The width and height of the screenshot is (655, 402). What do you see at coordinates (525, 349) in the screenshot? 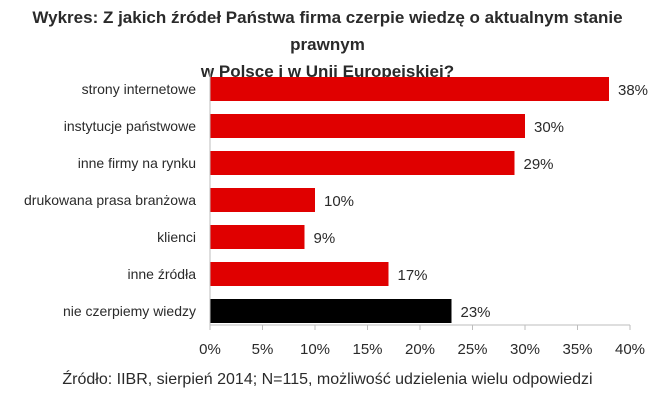
I see `x-tick-label: 30%` at bounding box center [525, 349].